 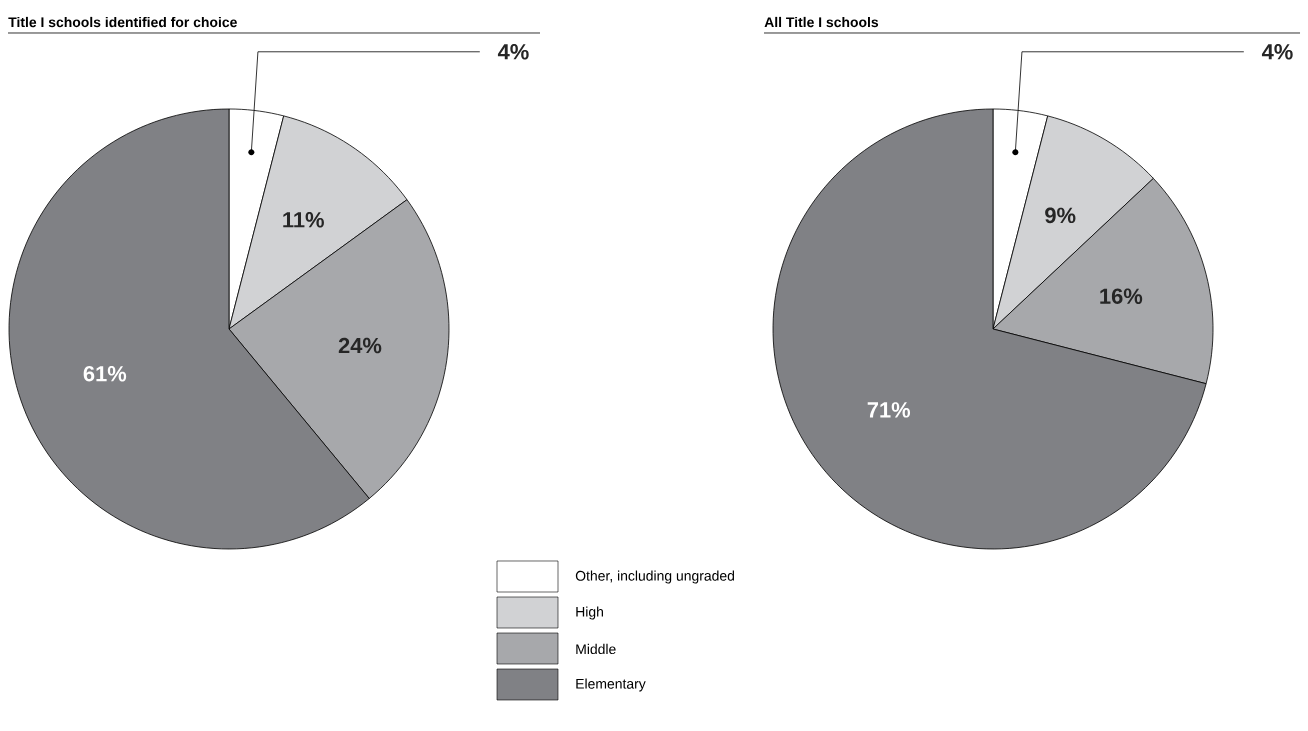 I want to click on legend-label: High, so click(x=589, y=613).